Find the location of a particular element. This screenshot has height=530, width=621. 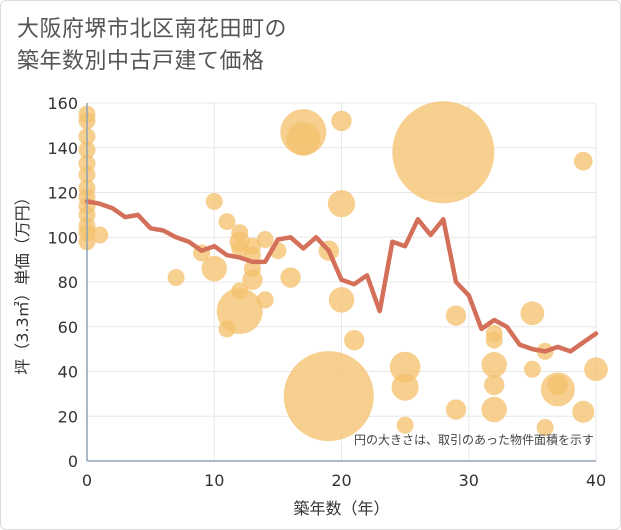

x-tick-label: 40 is located at coordinates (596, 480).